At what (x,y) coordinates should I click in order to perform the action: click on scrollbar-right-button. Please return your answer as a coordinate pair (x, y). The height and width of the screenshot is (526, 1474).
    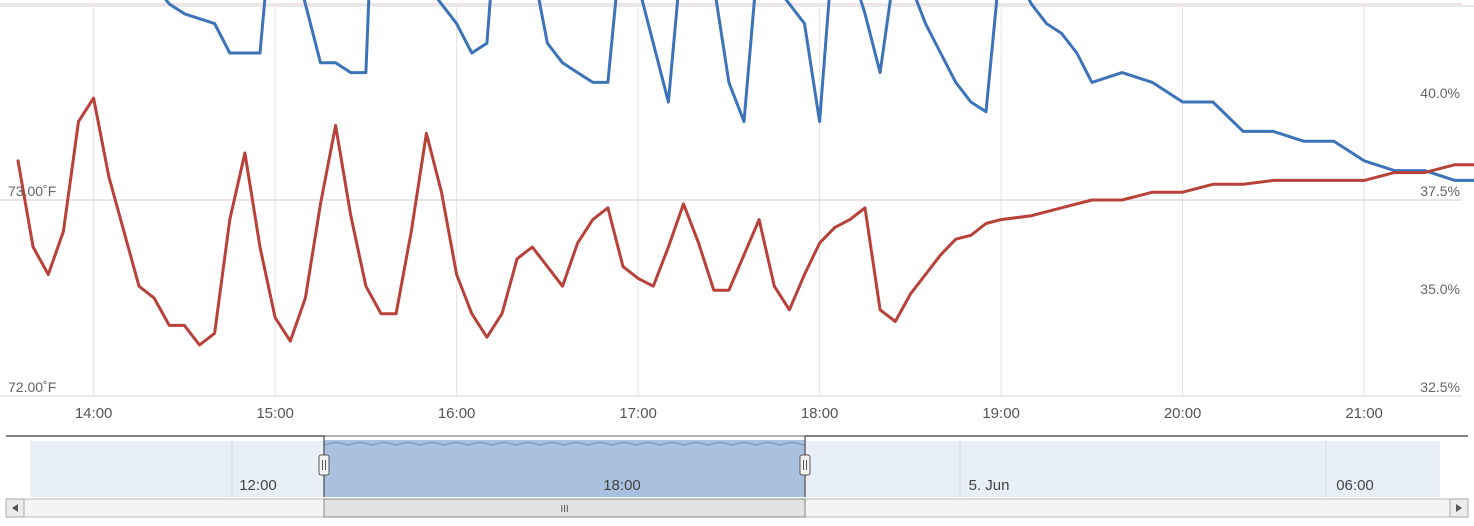
    Looking at the image, I should click on (1459, 508).